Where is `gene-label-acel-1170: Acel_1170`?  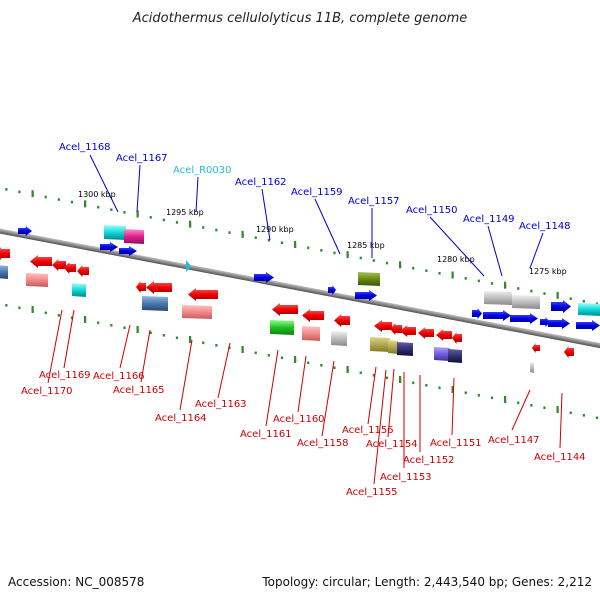 gene-label-acel-1170: Acel_1170 is located at coordinates (47, 391).